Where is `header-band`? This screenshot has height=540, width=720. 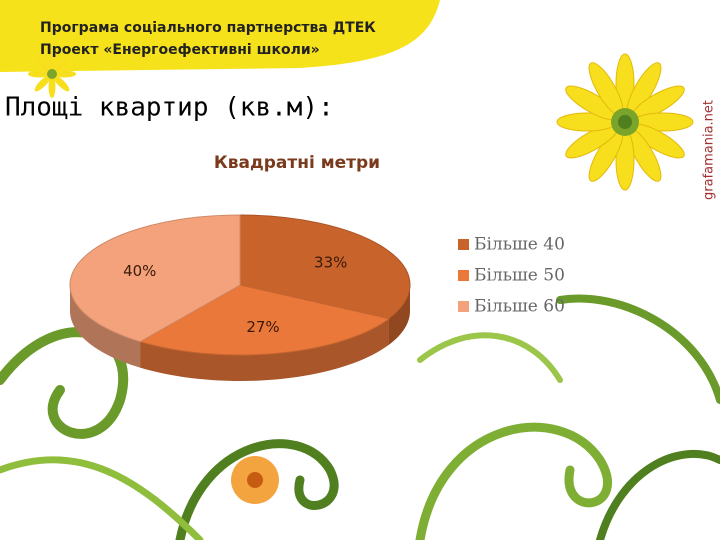 header-band is located at coordinates (220, 36).